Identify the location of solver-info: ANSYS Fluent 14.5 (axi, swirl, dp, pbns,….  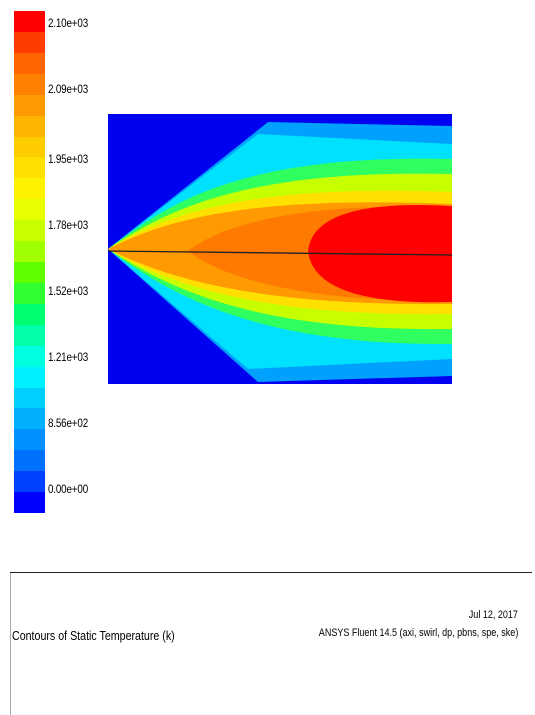
(418, 633).